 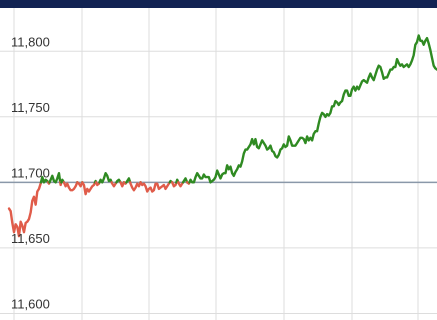 I want to click on y-tick-label: 11,650, so click(x=30, y=238).